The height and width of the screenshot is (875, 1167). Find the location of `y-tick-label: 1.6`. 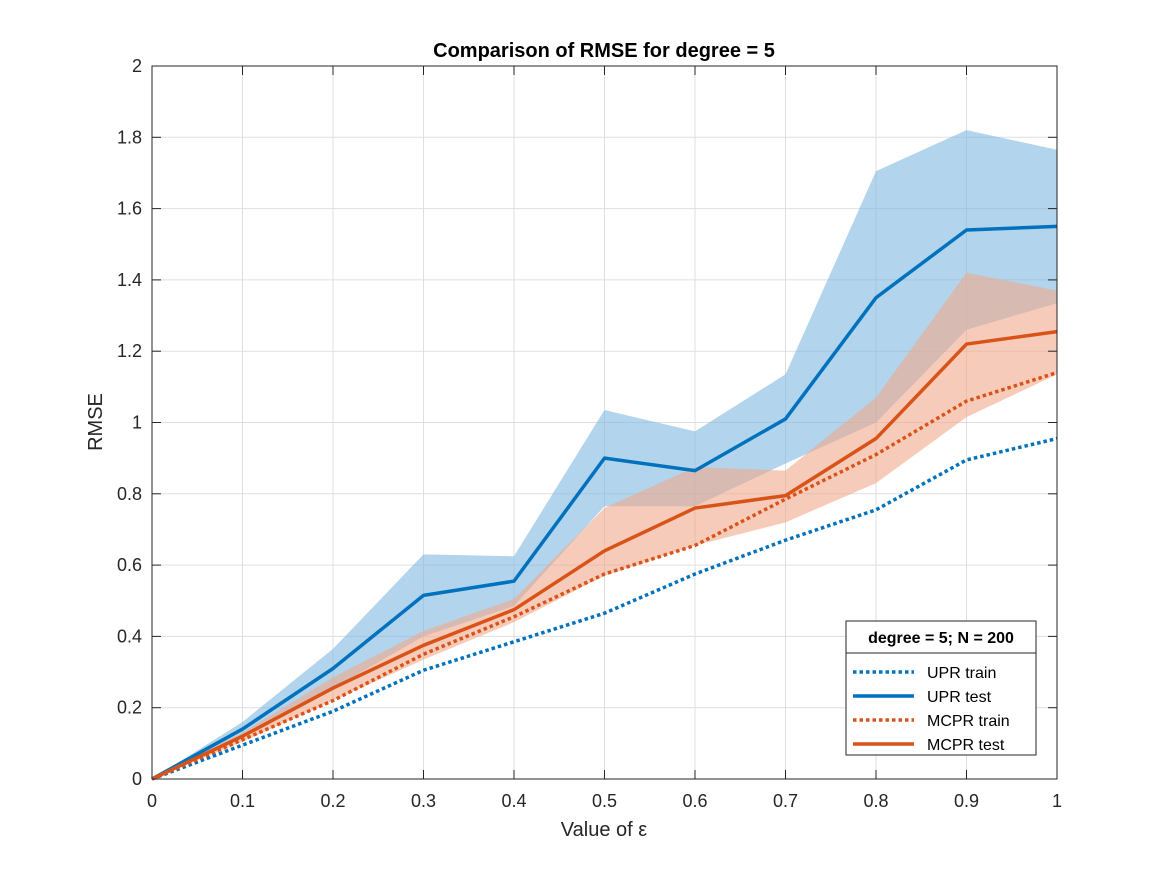

y-tick-label: 1.6 is located at coordinates (129, 209).